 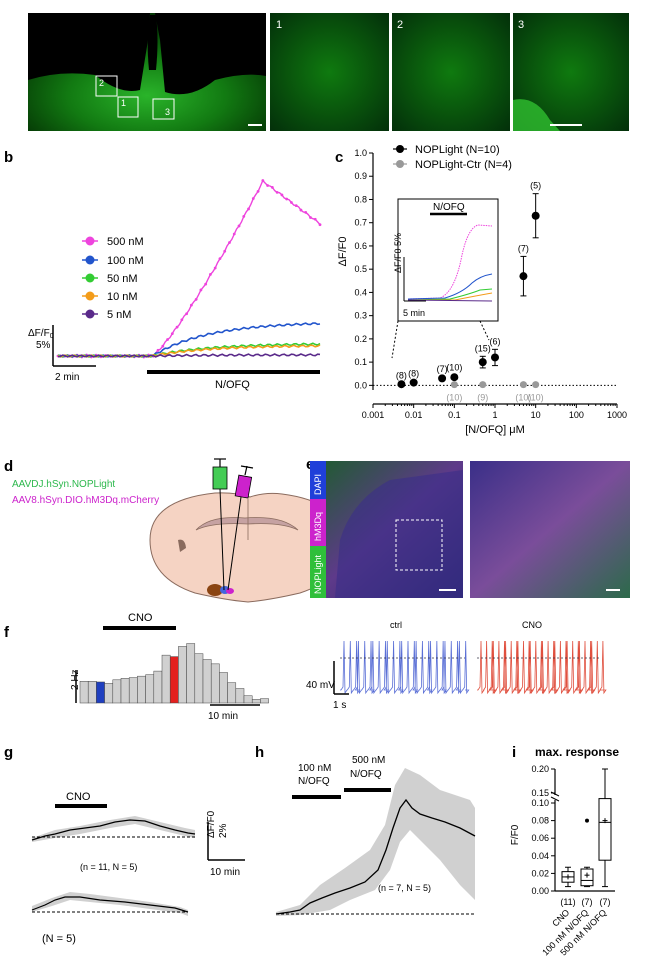 What do you see at coordinates (577, 752) in the screenshot?
I see `i-title: max. response` at bounding box center [577, 752].